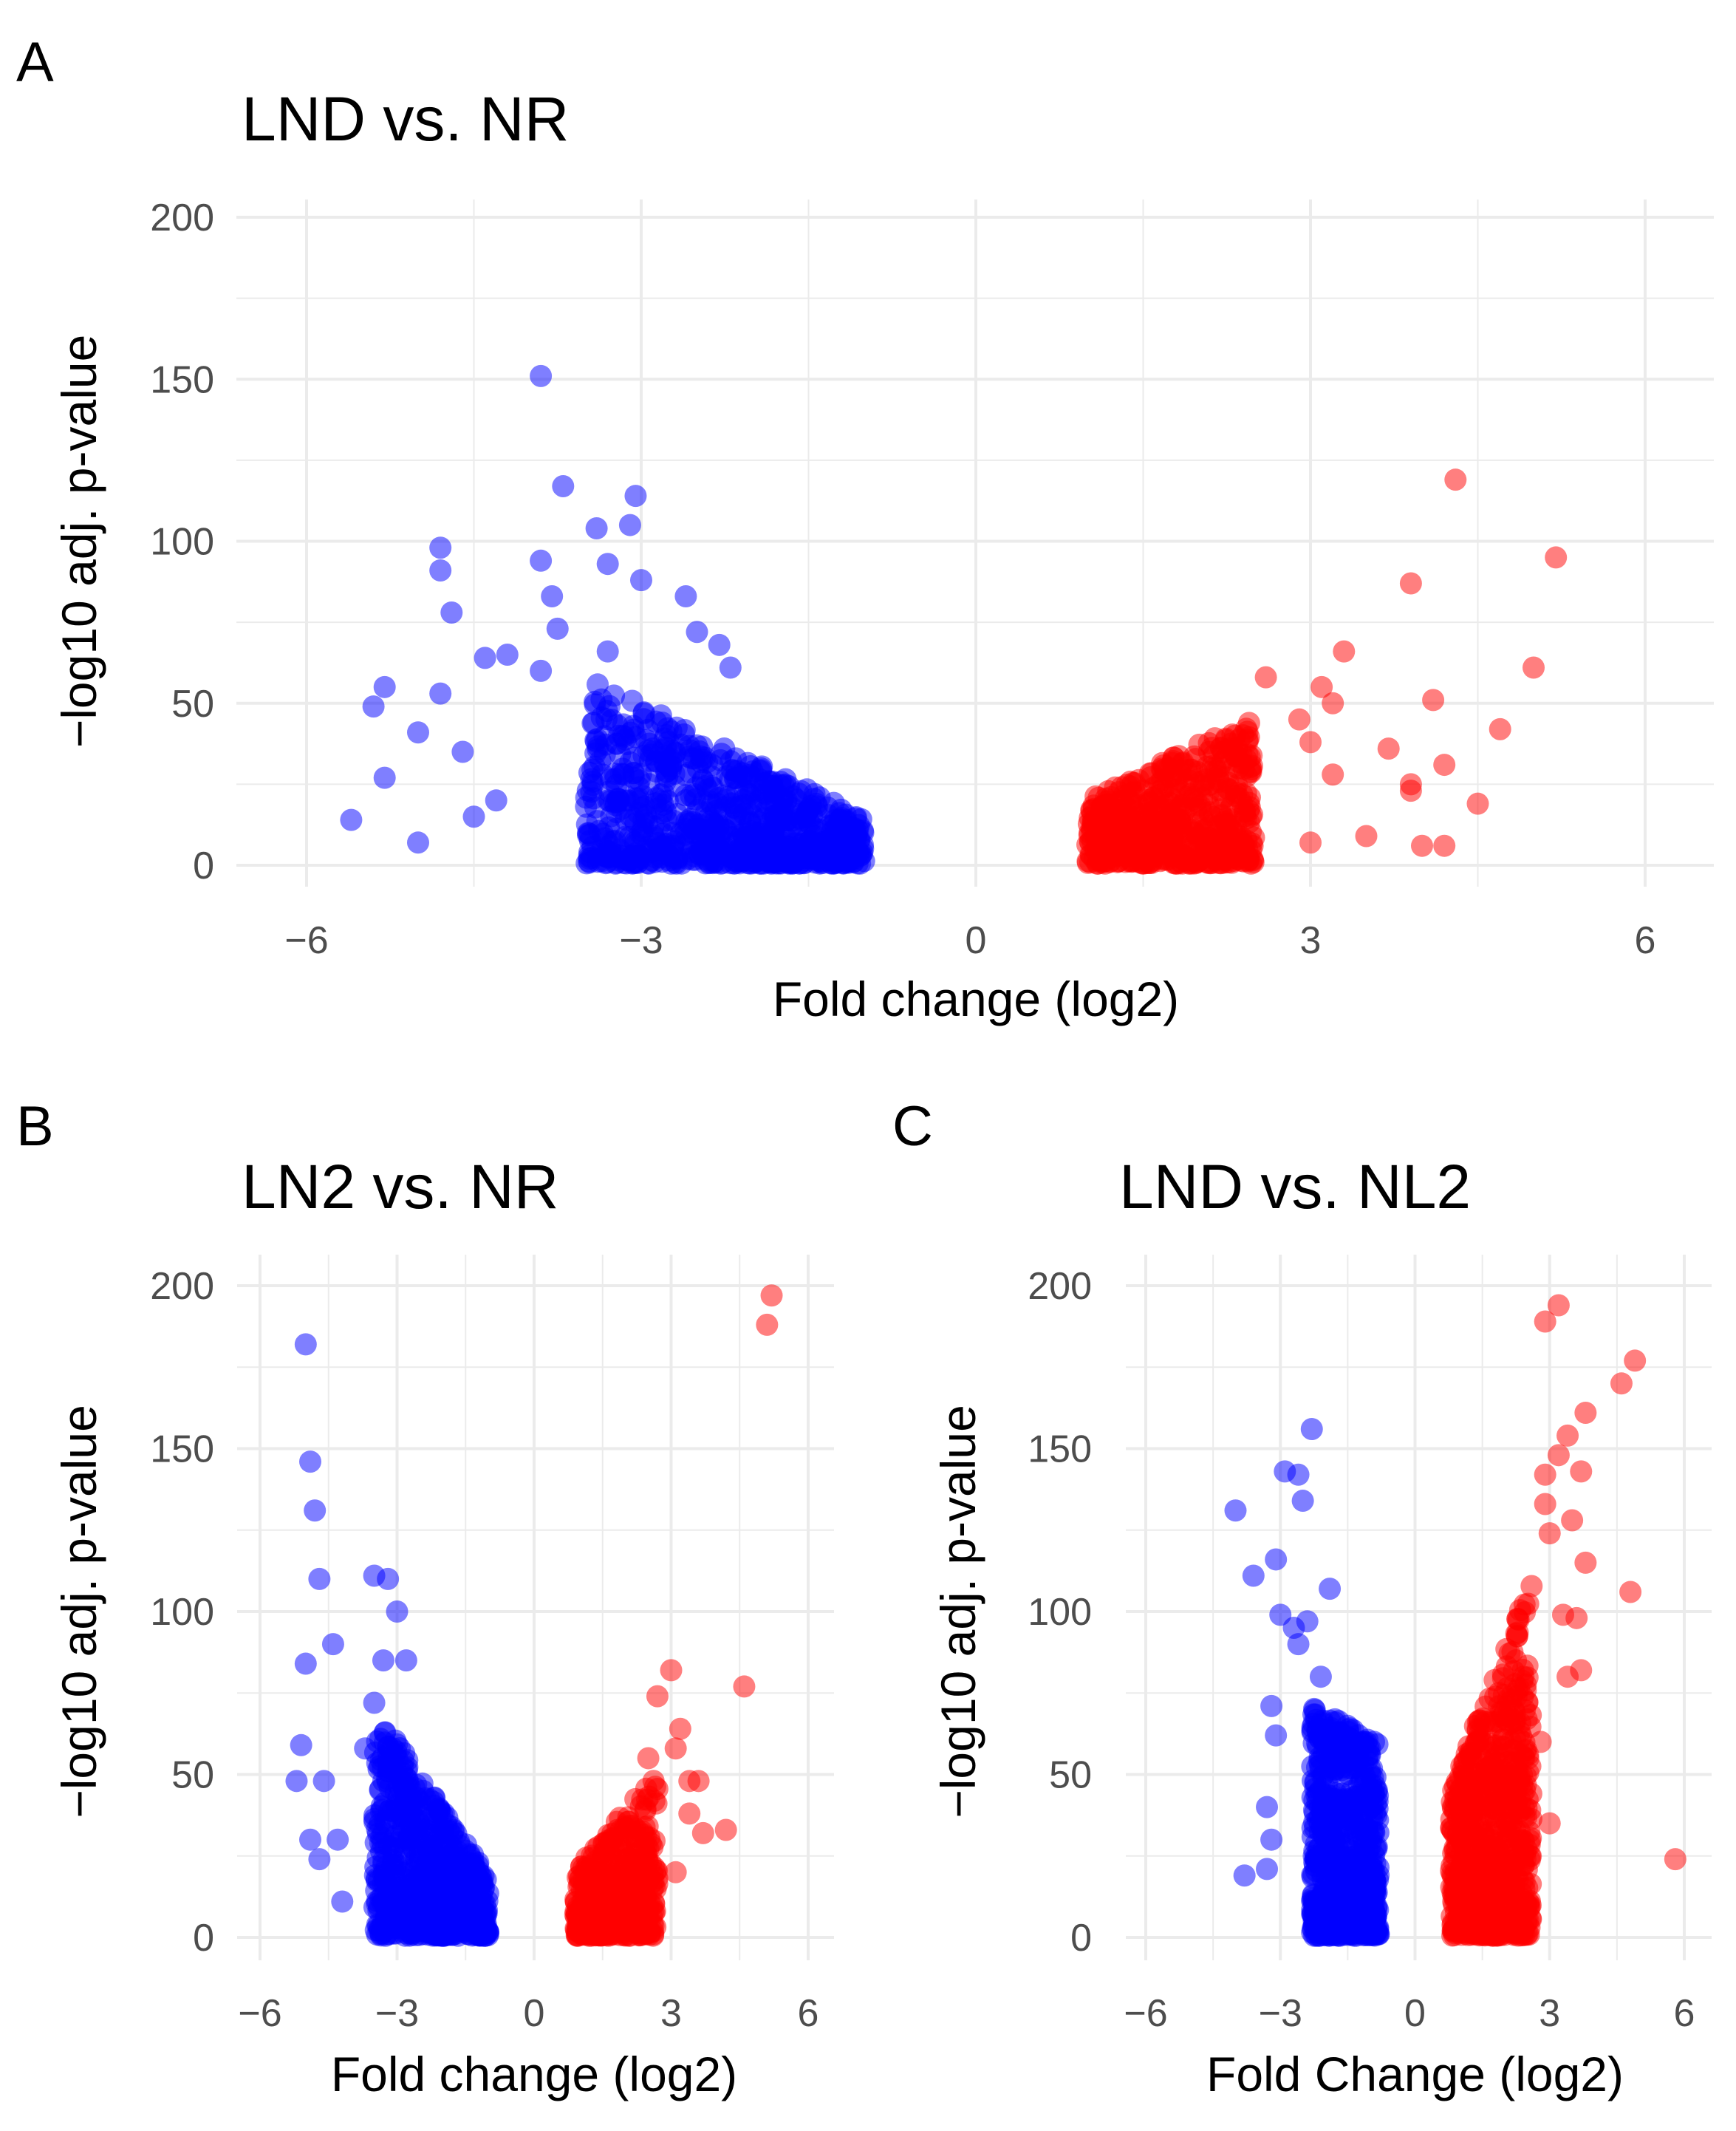 This screenshot has width=1736, height=2131. Describe the element at coordinates (192, 704) in the screenshot. I see `y-tick-label: 50` at that location.